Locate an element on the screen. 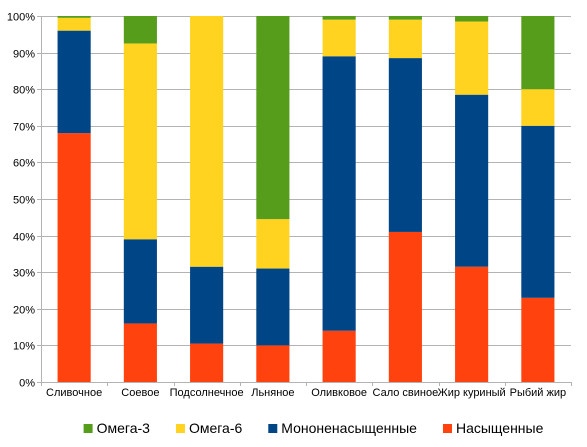 This screenshot has height=447, width=587. y-tick-label: 20% is located at coordinates (24, 311).